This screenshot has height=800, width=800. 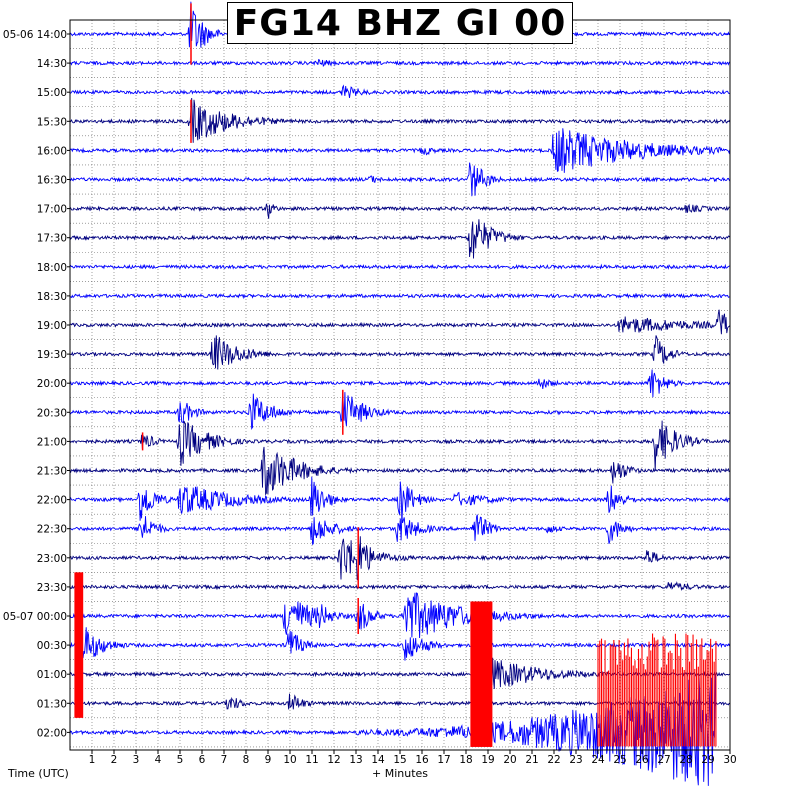 What do you see at coordinates (52, 297) in the screenshot?
I see `row-time-label: 18:30` at bounding box center [52, 297].